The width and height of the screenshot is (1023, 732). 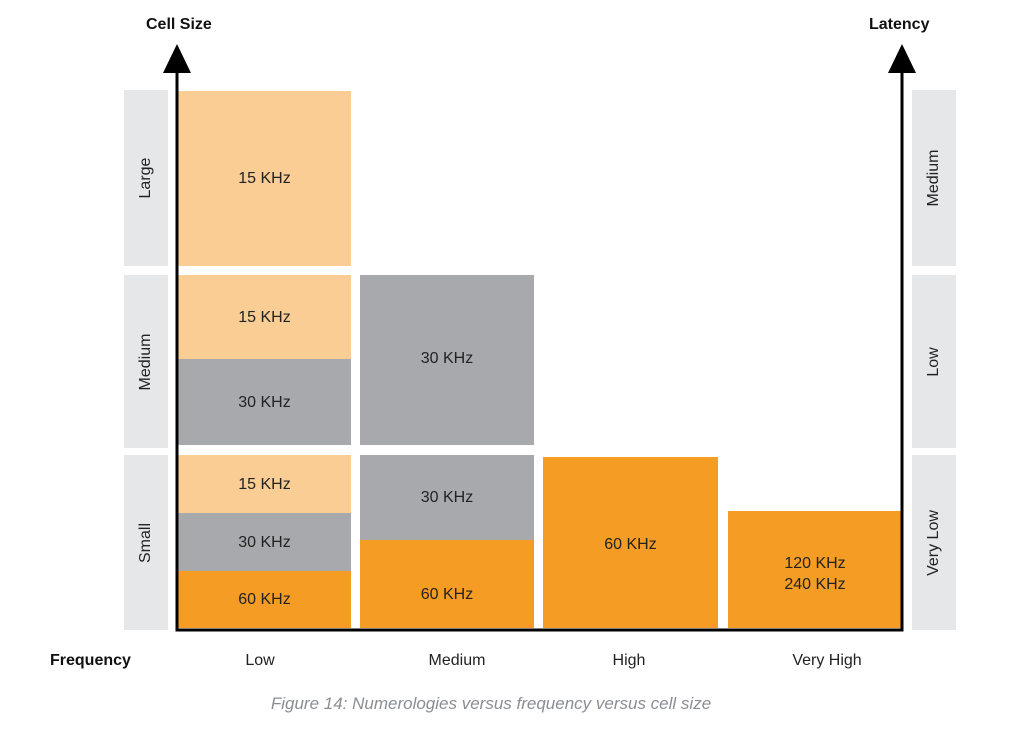 I want to click on low-medium-15khz-block: 15 KHz, so click(x=264, y=317).